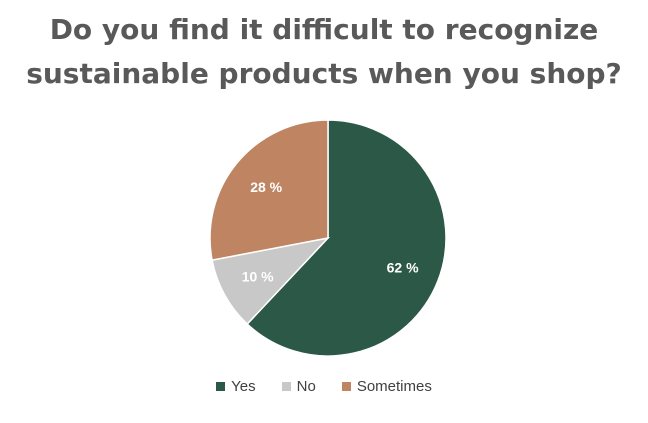 This screenshot has height=423, width=648. Describe the element at coordinates (306, 386) in the screenshot. I see `legend-label-no: No` at that location.